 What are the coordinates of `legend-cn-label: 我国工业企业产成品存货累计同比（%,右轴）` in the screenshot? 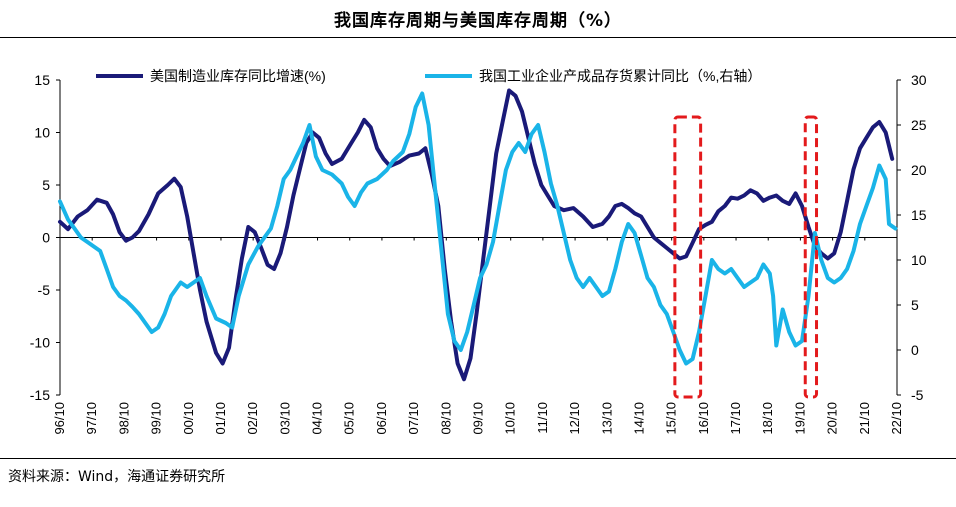 It's located at (620, 76).